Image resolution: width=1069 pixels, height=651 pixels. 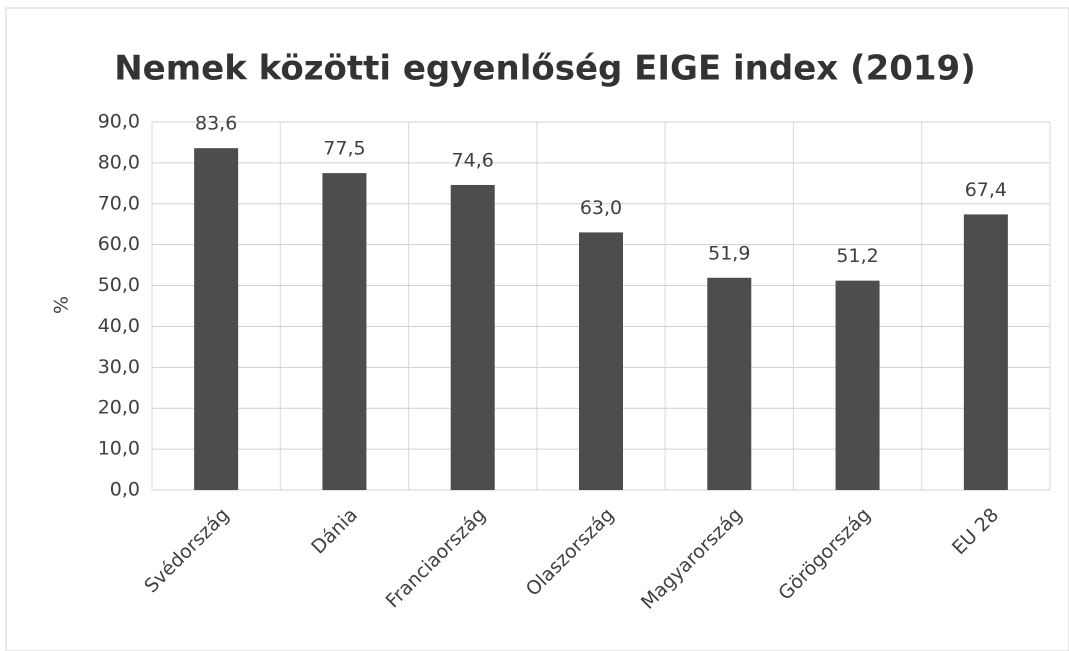 What do you see at coordinates (729, 253) in the screenshot?
I see `value-label: 51,9` at bounding box center [729, 253].